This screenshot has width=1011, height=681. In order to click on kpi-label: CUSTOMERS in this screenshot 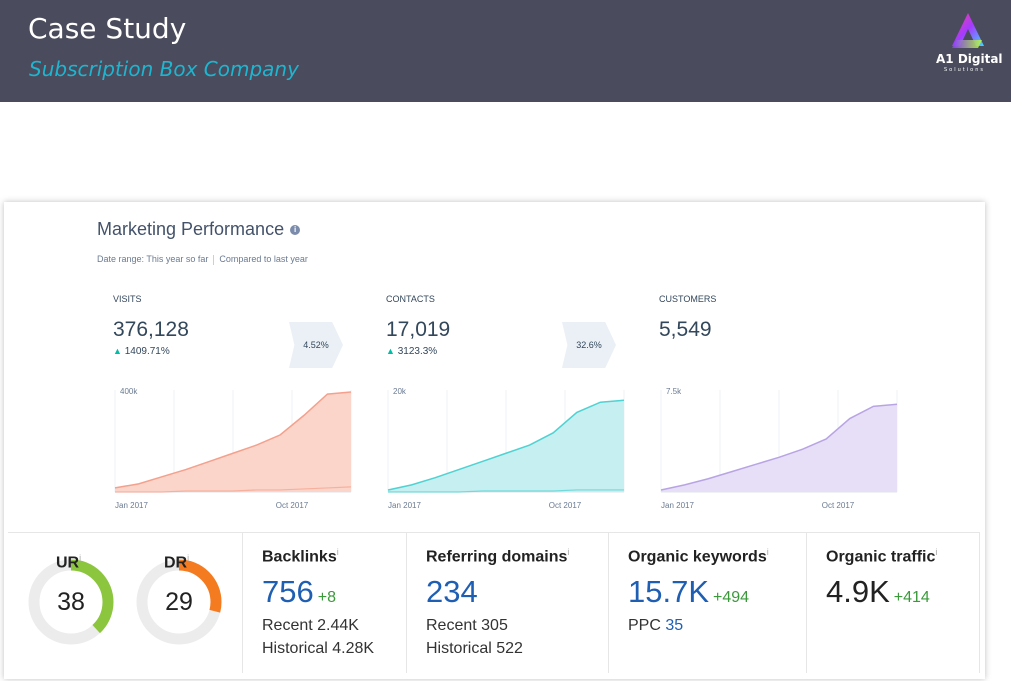, I will do `click(688, 299)`.